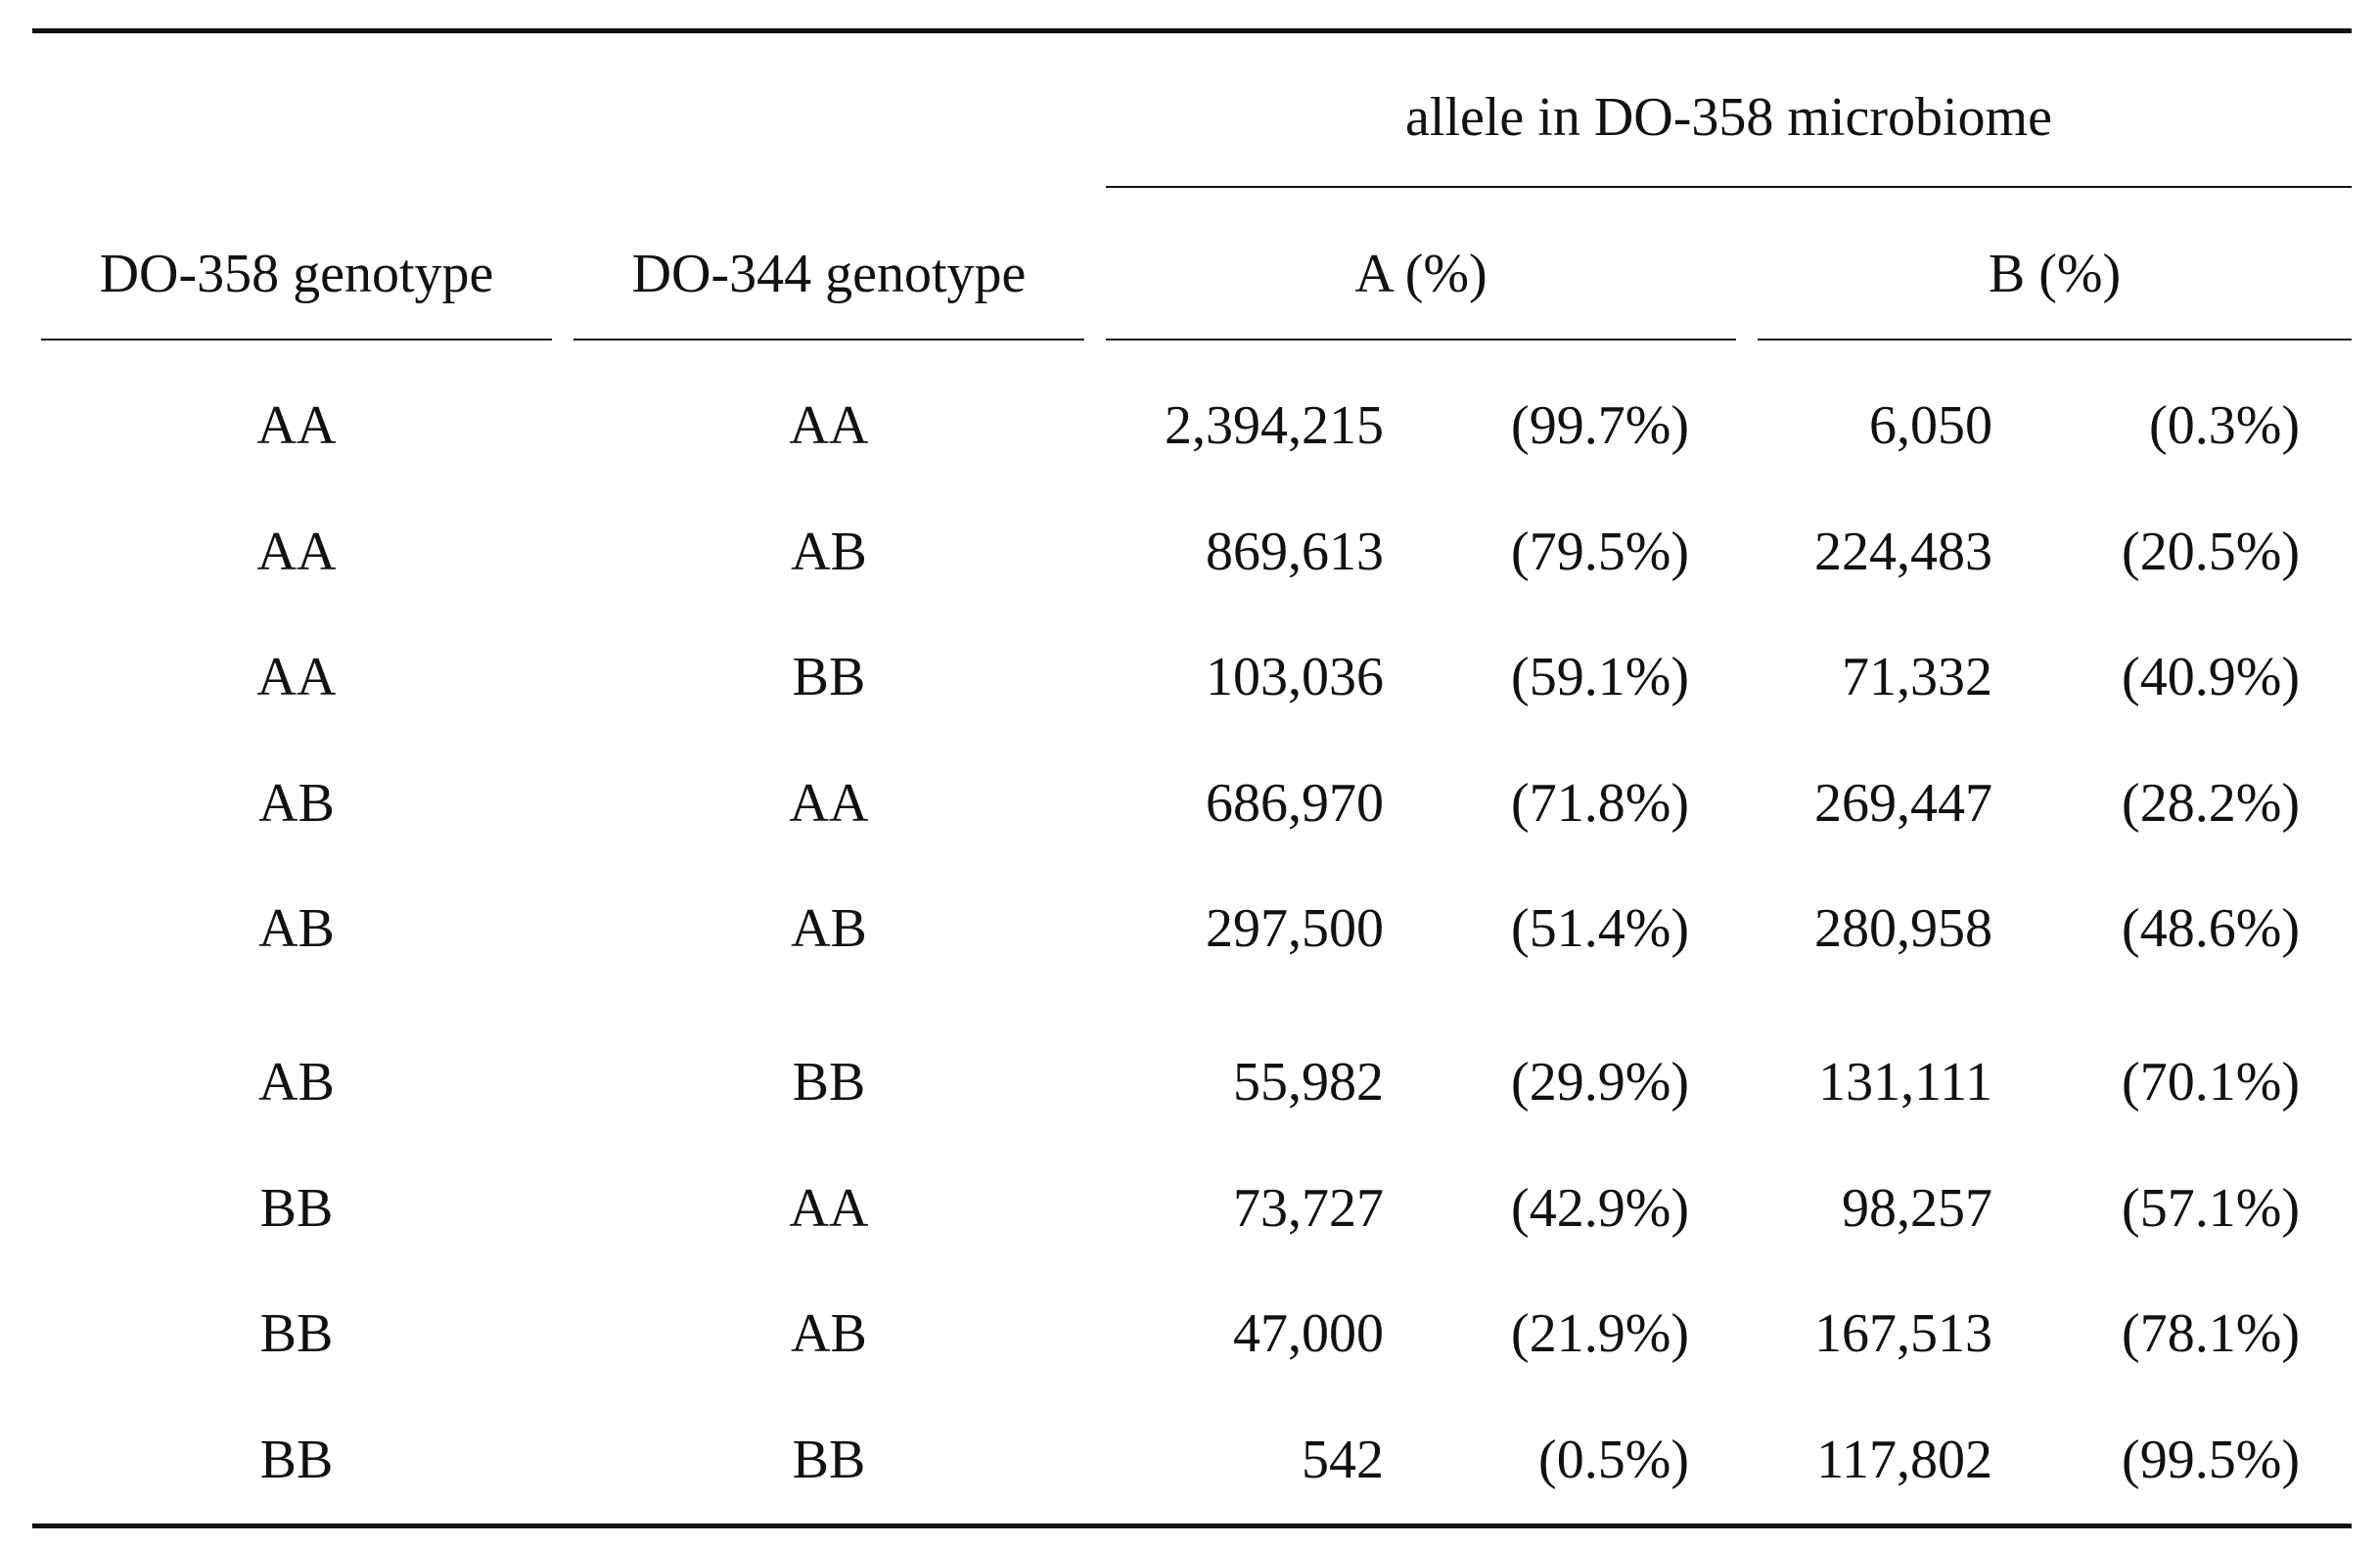 The image size is (2380, 1546). Describe the element at coordinates (1308, 1334) in the screenshot. I see `cell-a-count: 47,000` at that location.